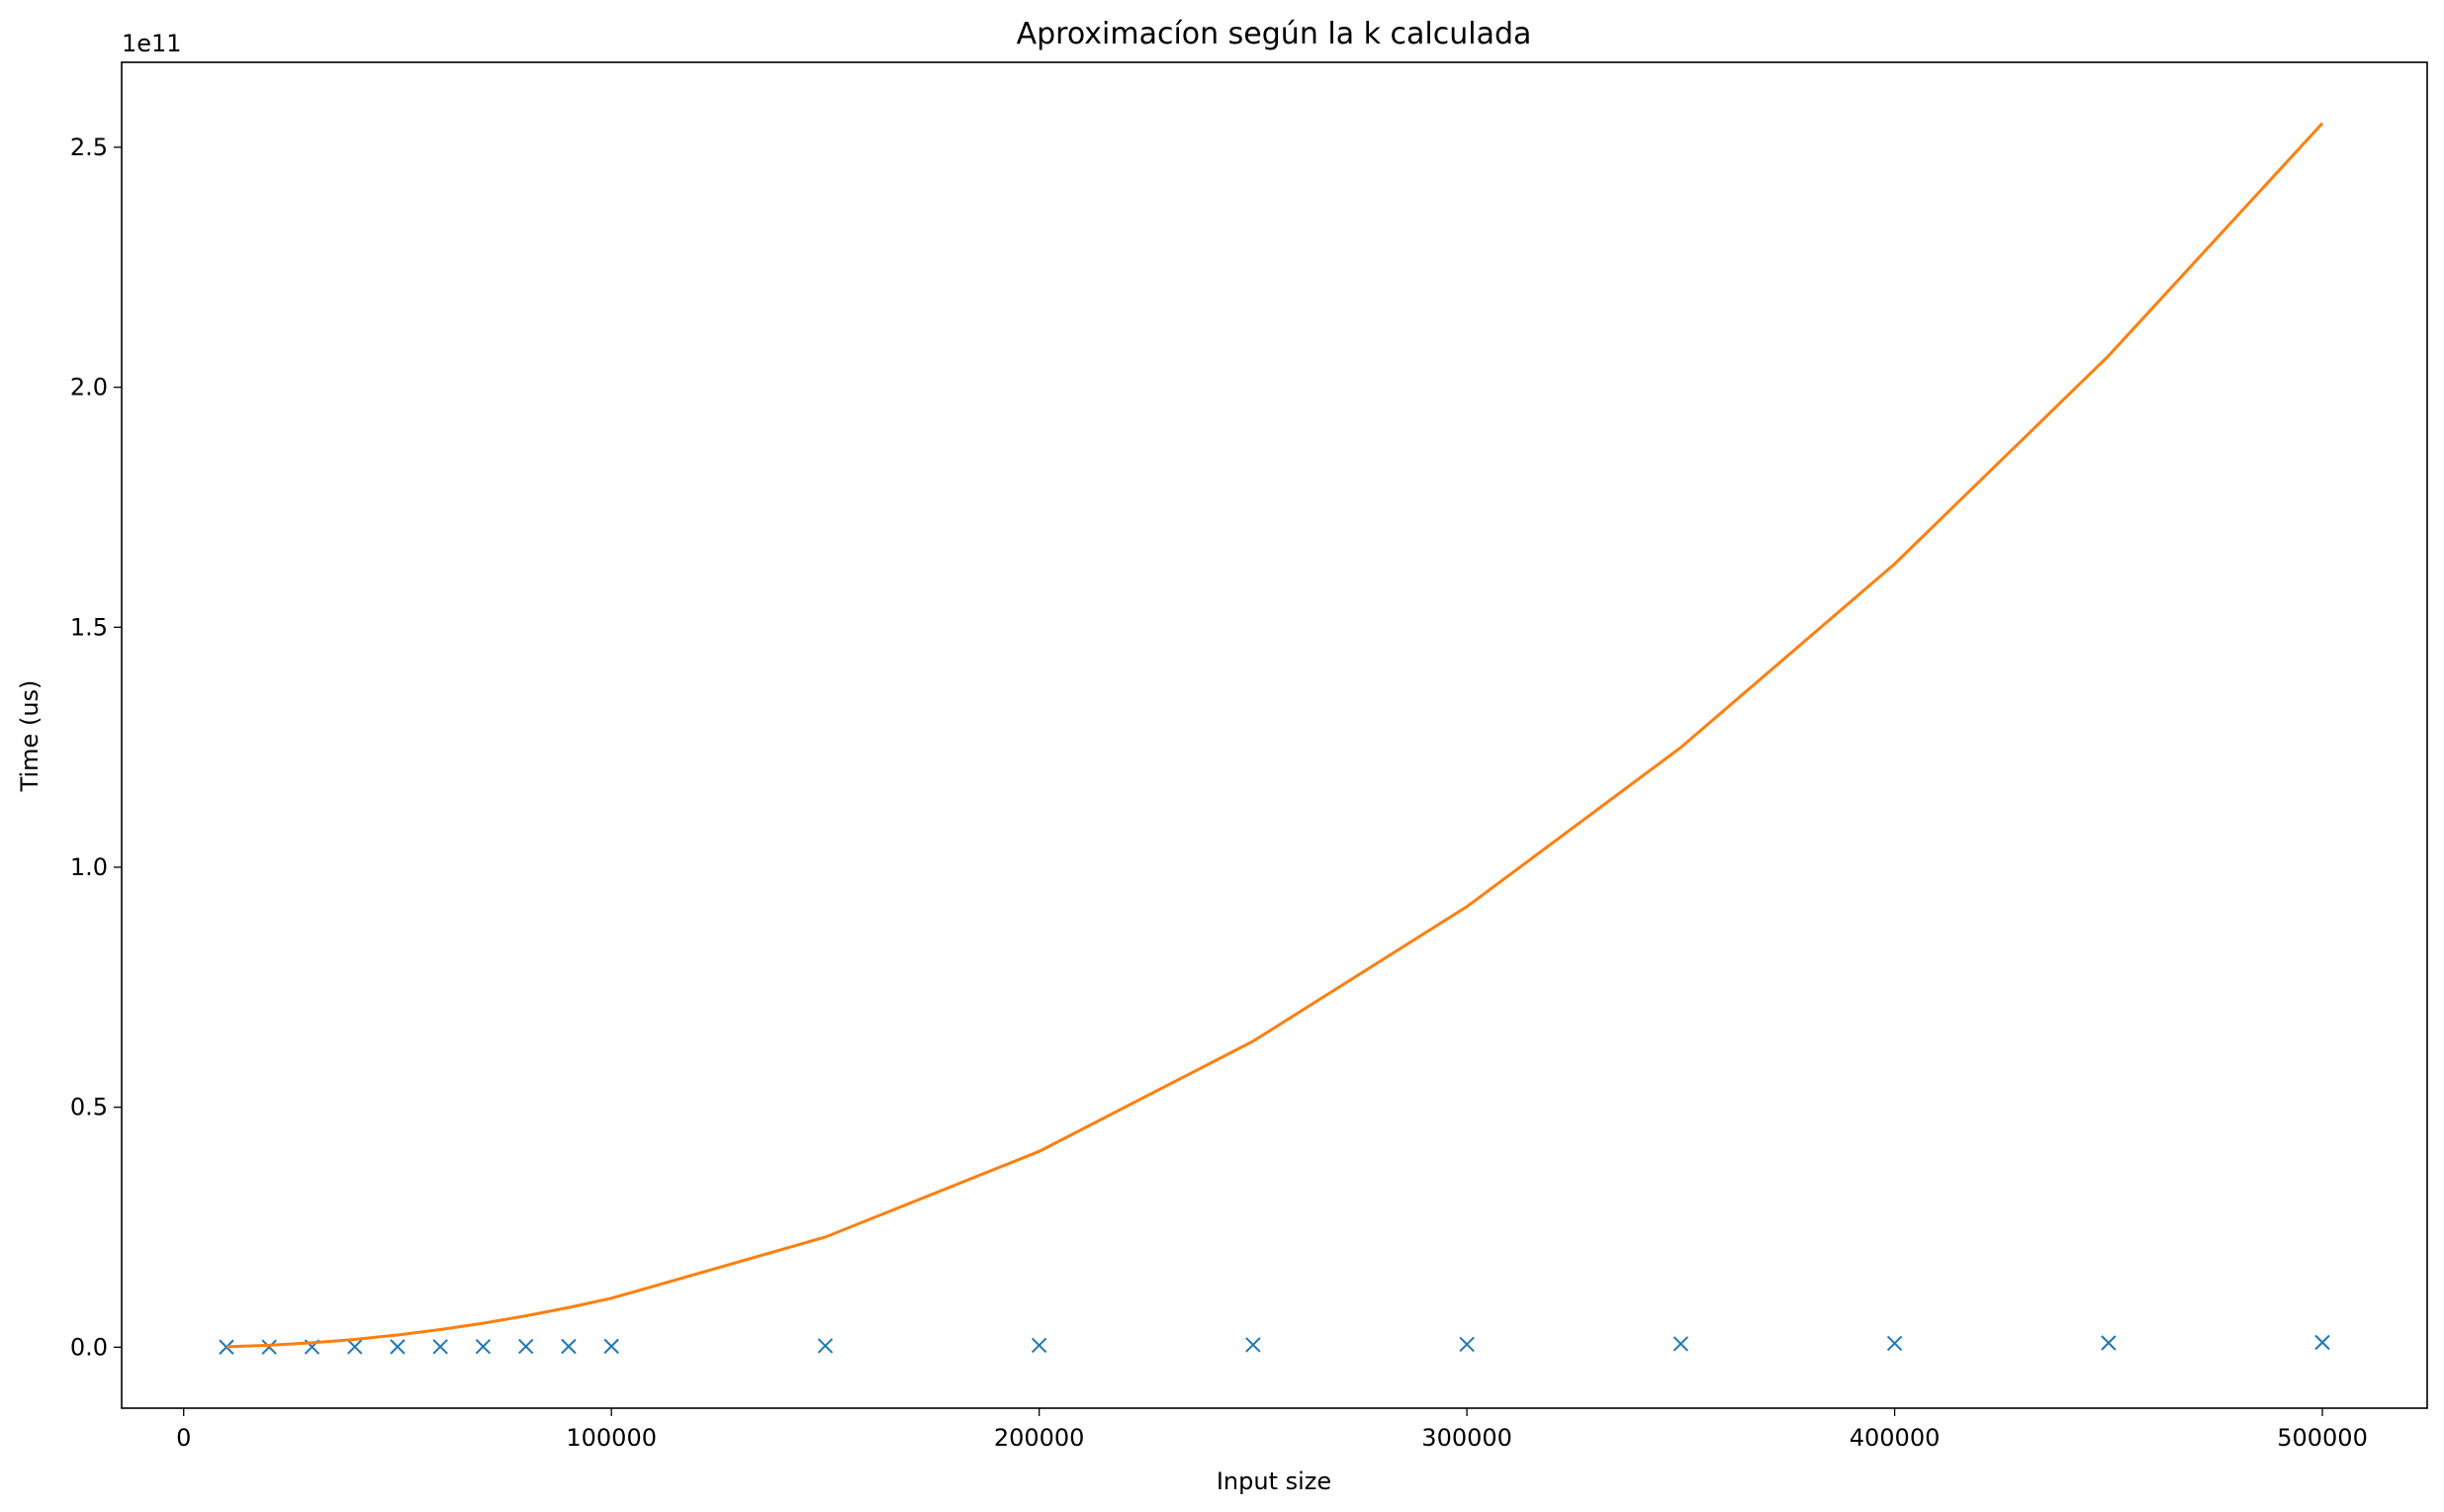 The width and height of the screenshot is (2444, 1512). Describe the element at coordinates (89, 867) in the screenshot. I see `y-tick-label: 1.0` at that location.